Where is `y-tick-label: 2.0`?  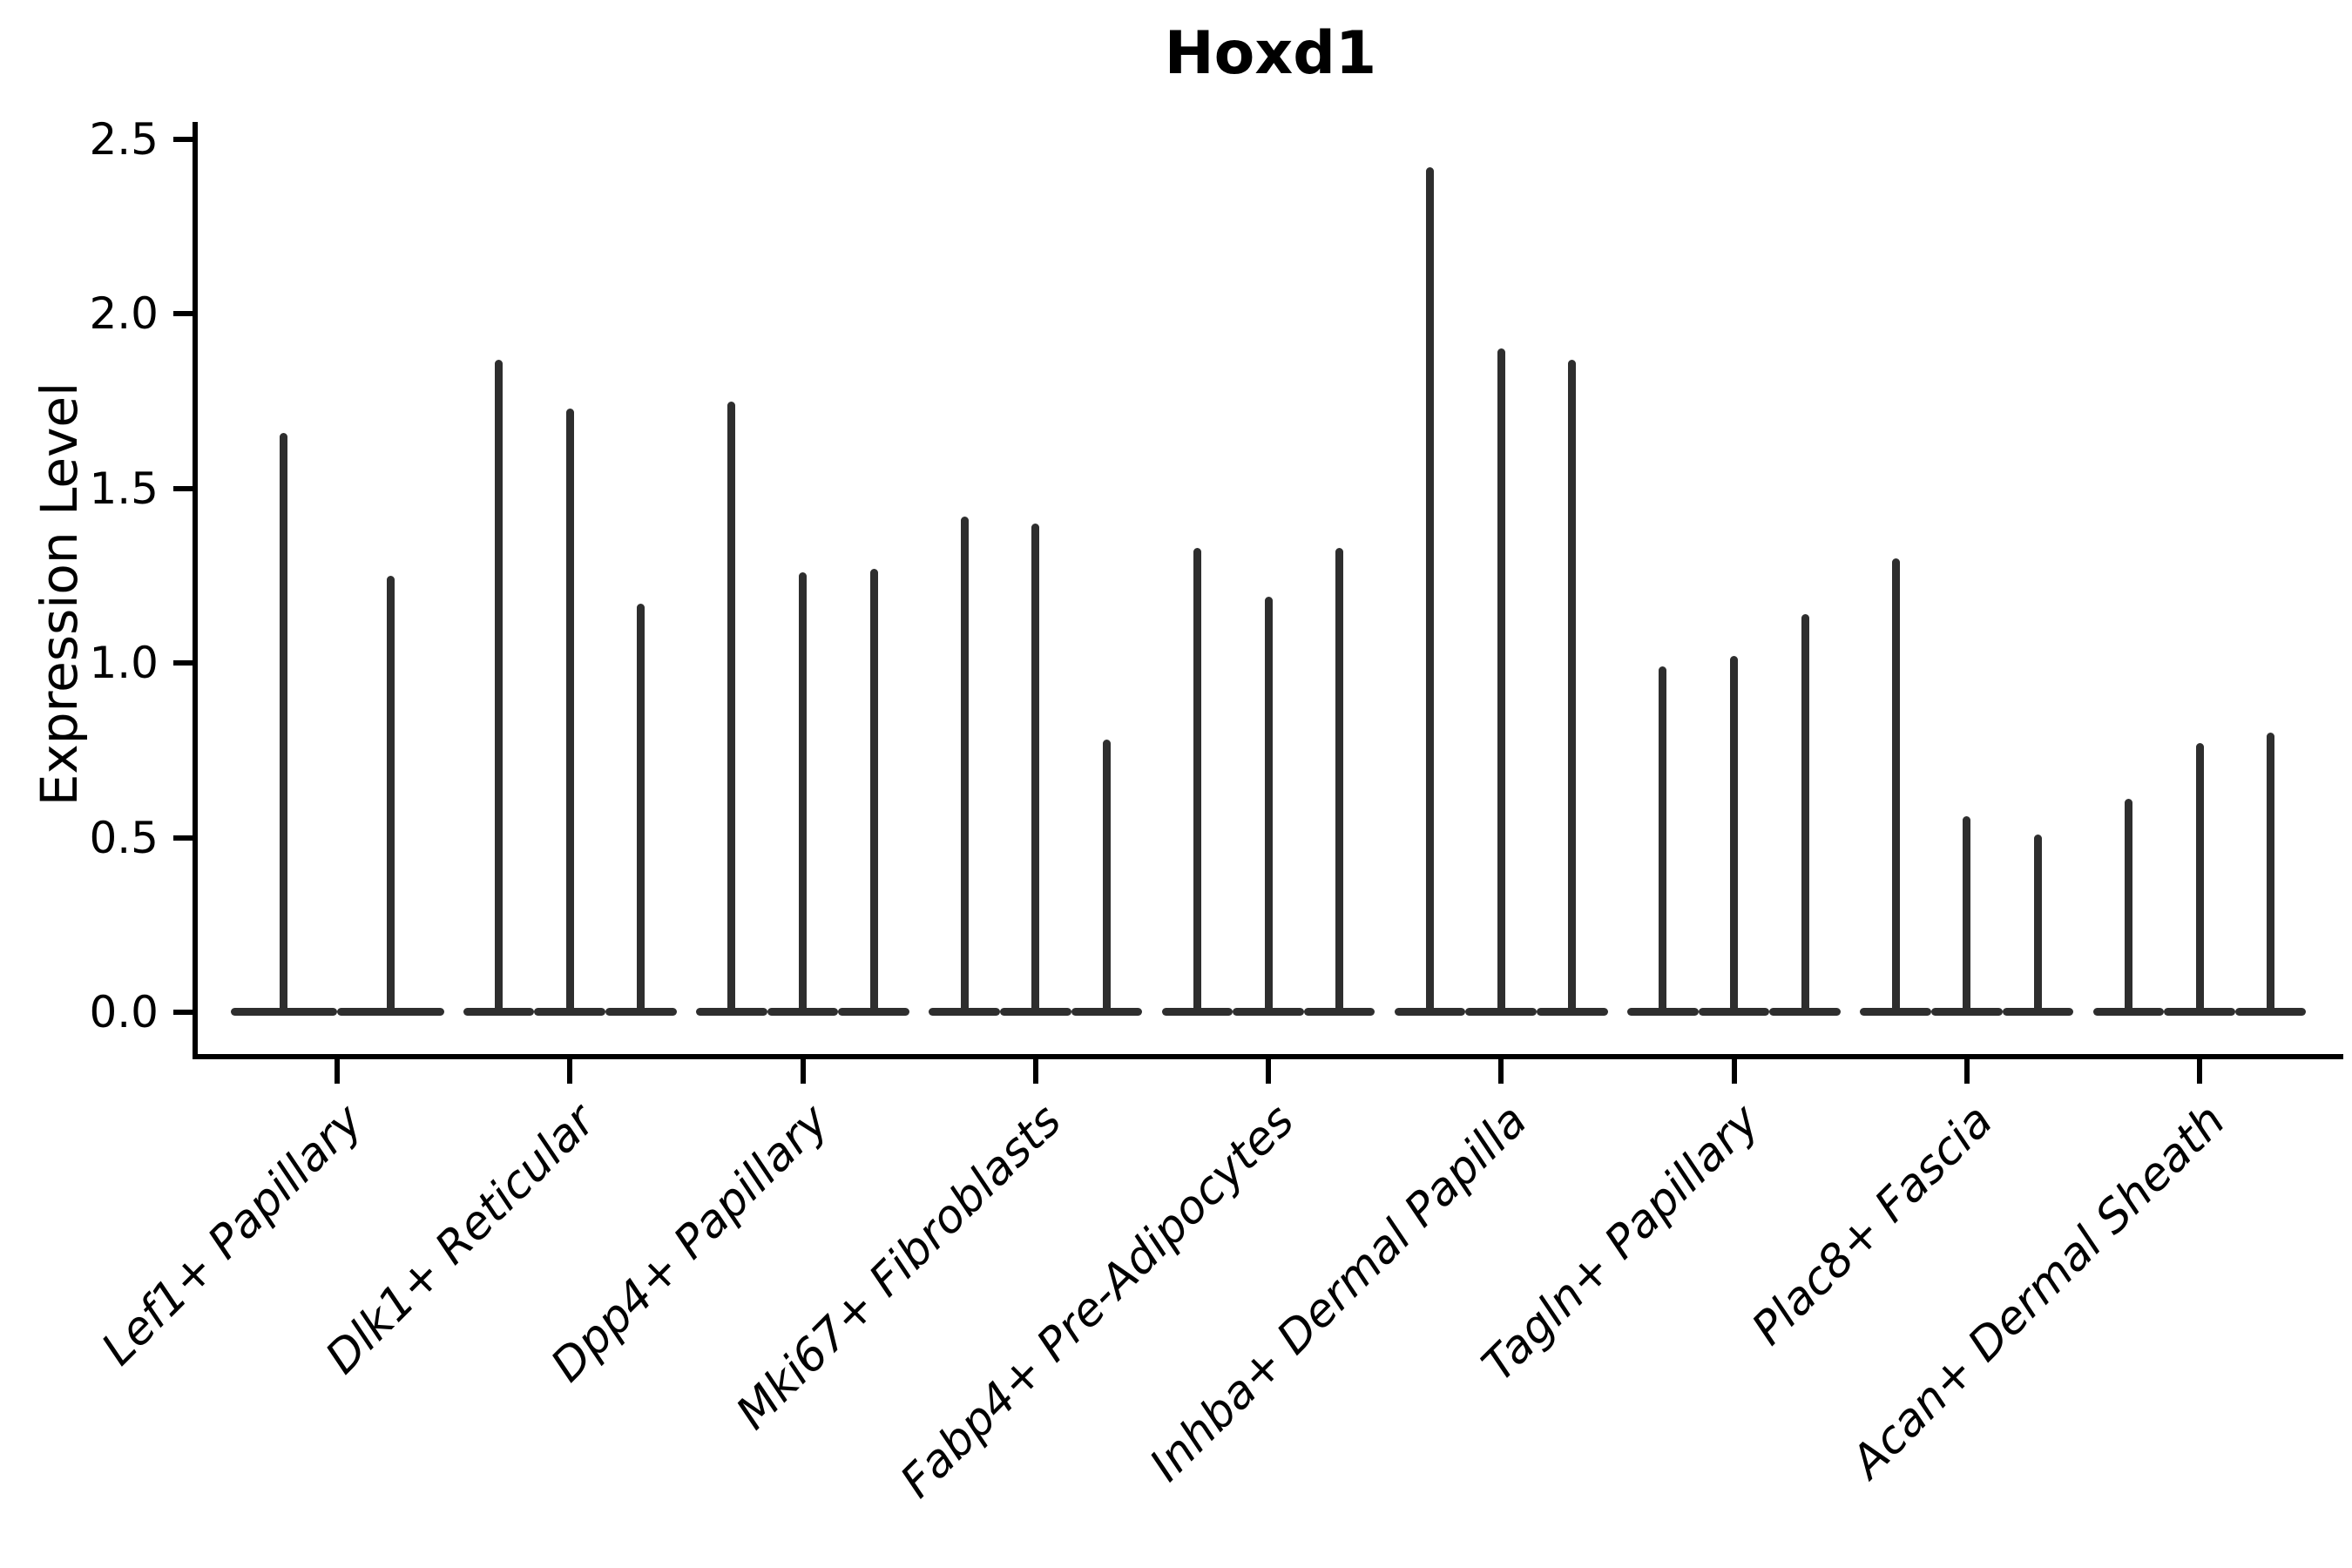
y-tick-label: 2.0 is located at coordinates (124, 314).